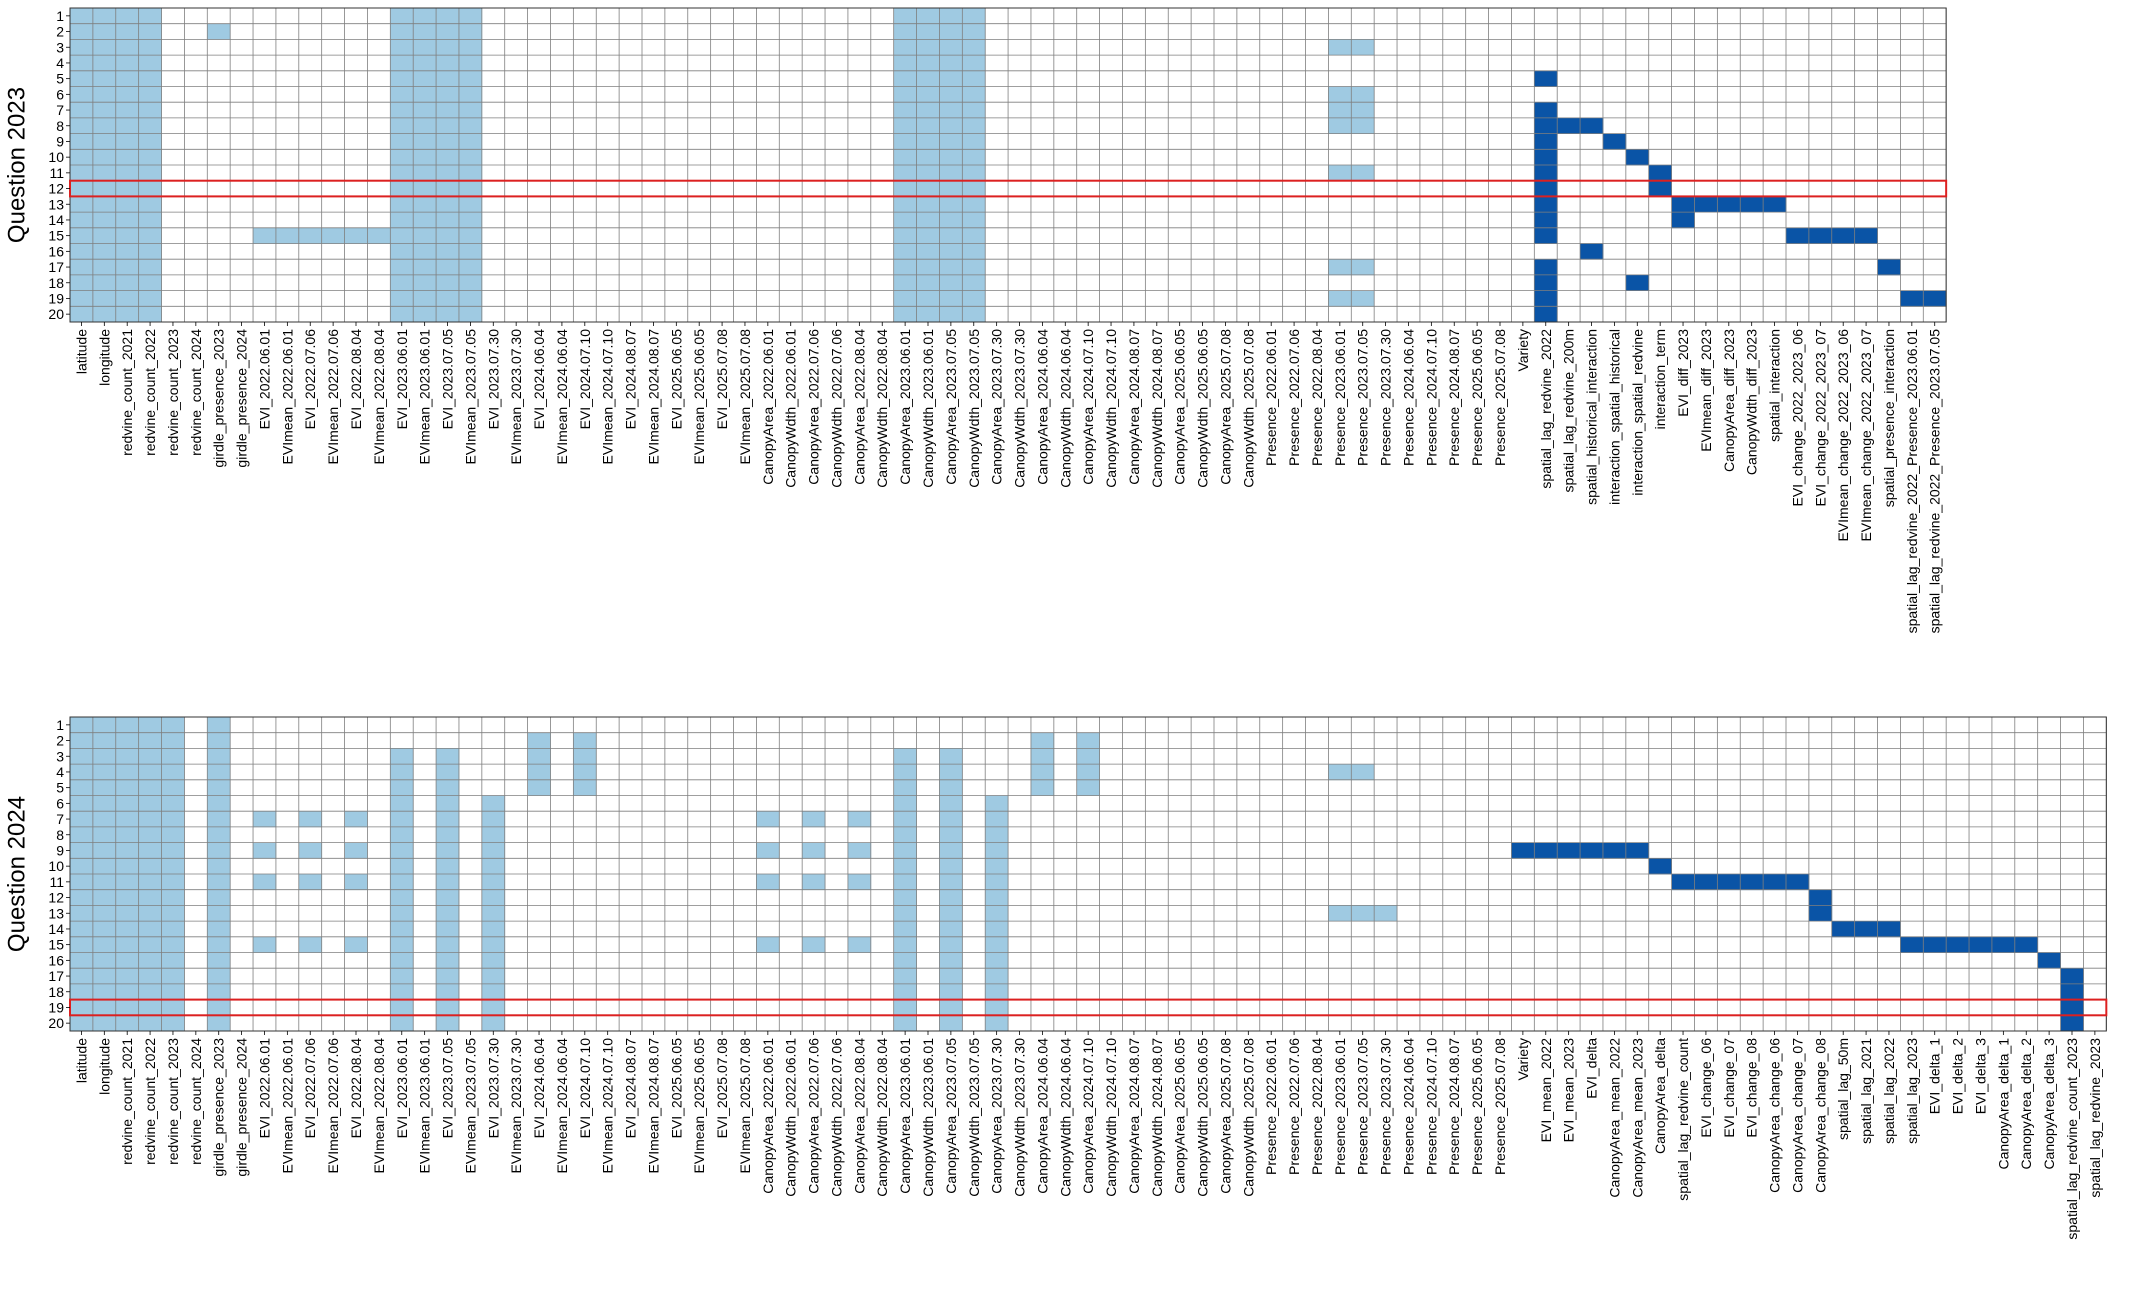 The height and width of the screenshot is (1298, 2132). I want to click on column-label: EVI_mean_2023, so click(1569, 1090).